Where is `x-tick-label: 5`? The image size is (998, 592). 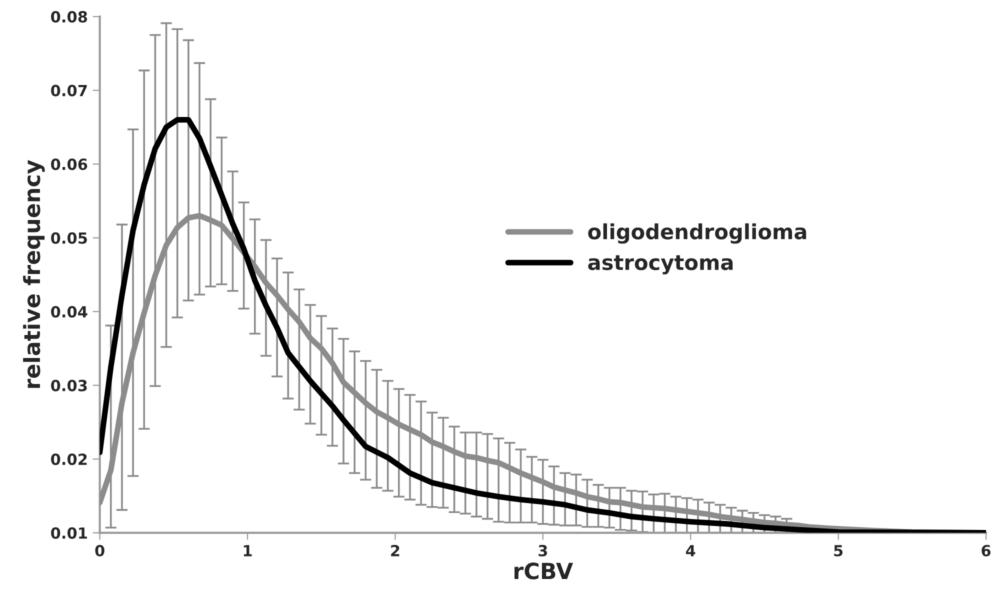
x-tick-label: 5 is located at coordinates (838, 550).